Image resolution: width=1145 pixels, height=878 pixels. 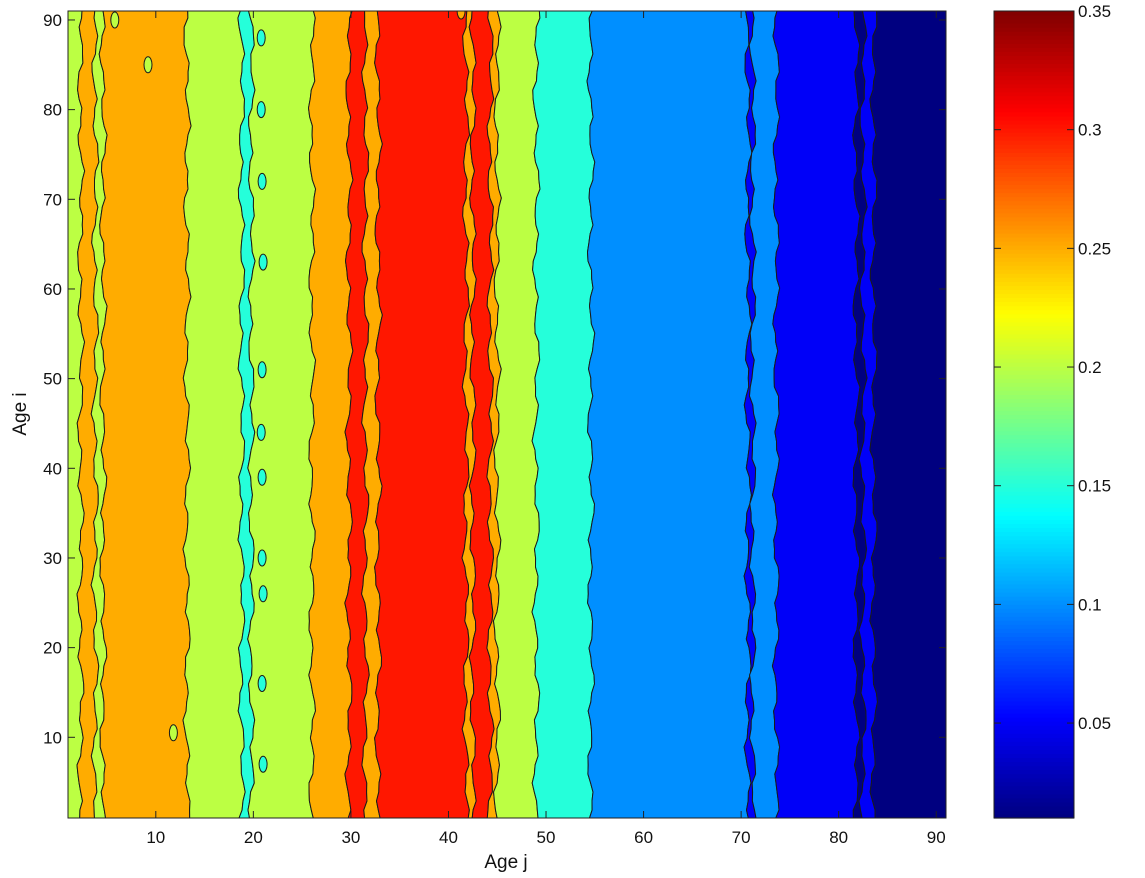 What do you see at coordinates (1094, 11) in the screenshot?
I see `colorbar-tick-label: 0.35` at bounding box center [1094, 11].